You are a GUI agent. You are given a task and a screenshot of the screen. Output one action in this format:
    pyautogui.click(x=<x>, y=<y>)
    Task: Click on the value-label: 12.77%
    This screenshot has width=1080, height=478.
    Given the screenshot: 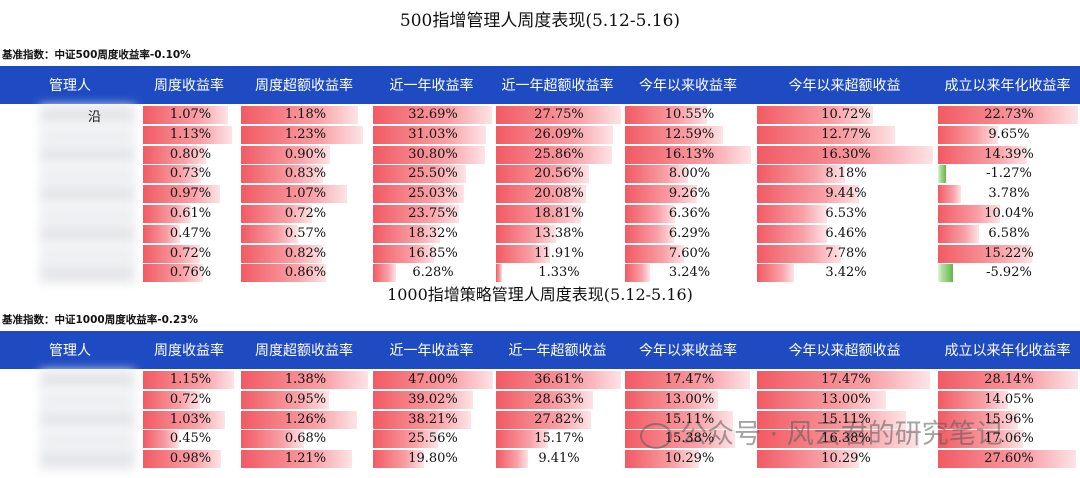 What is the action you would take?
    pyautogui.click(x=846, y=134)
    